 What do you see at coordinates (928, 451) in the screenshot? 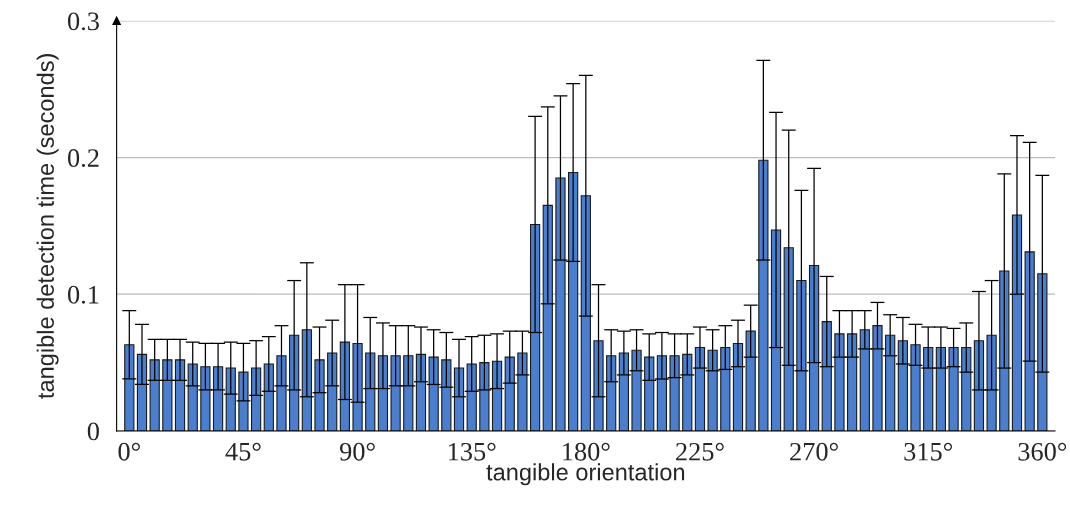
I see `x-tick-label: 315°` at bounding box center [928, 451].